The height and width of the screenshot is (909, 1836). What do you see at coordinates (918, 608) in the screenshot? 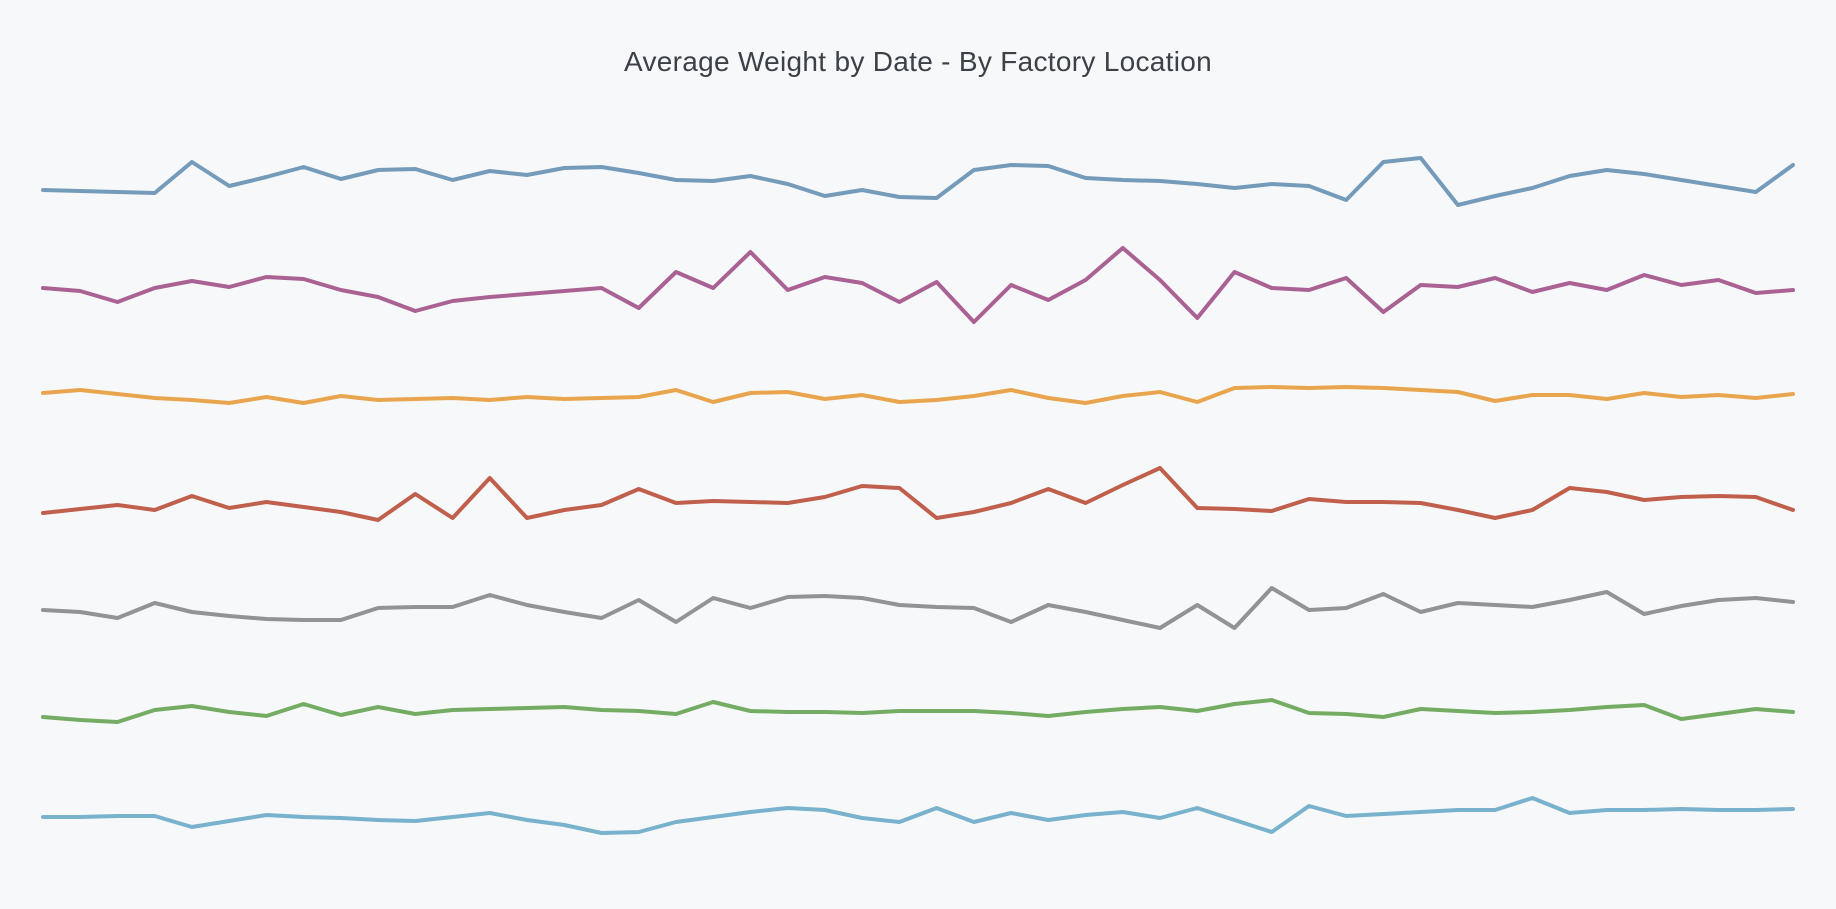
I see `line-5-gray` at bounding box center [918, 608].